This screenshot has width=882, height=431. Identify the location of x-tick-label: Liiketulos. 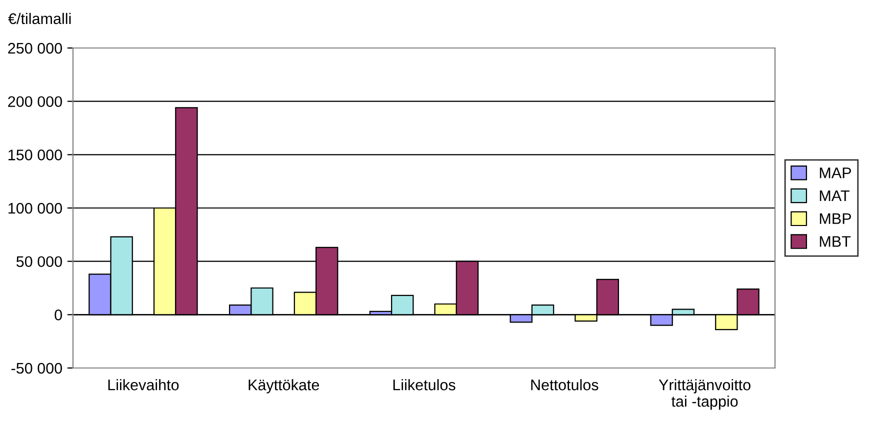
(424, 384).